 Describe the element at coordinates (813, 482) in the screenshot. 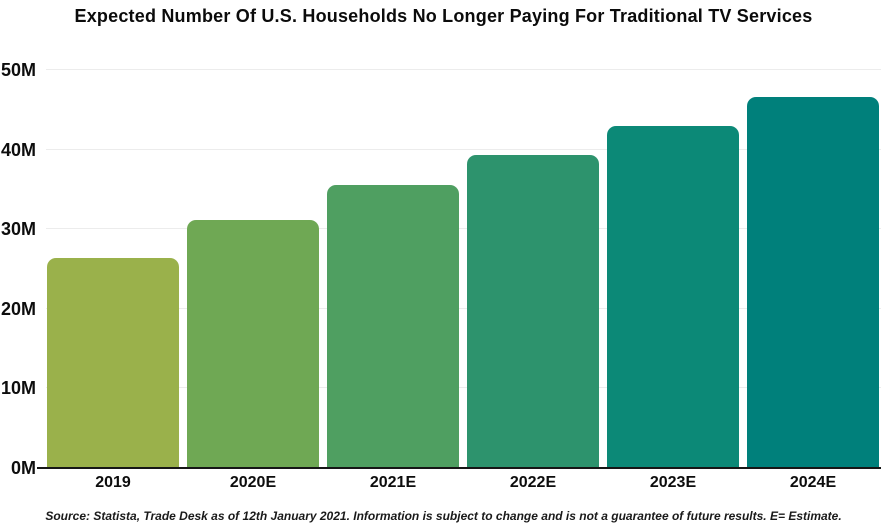

I see `x-tick-label: 2024E` at that location.